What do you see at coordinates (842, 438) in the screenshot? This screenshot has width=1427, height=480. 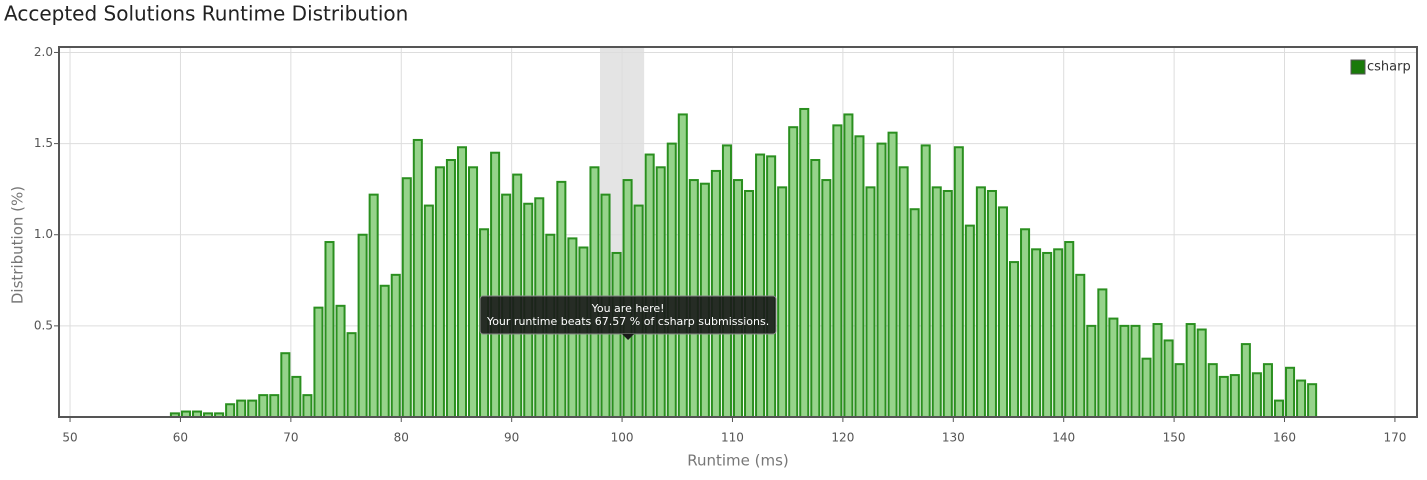 I see `x-tick-label: 120` at bounding box center [842, 438].